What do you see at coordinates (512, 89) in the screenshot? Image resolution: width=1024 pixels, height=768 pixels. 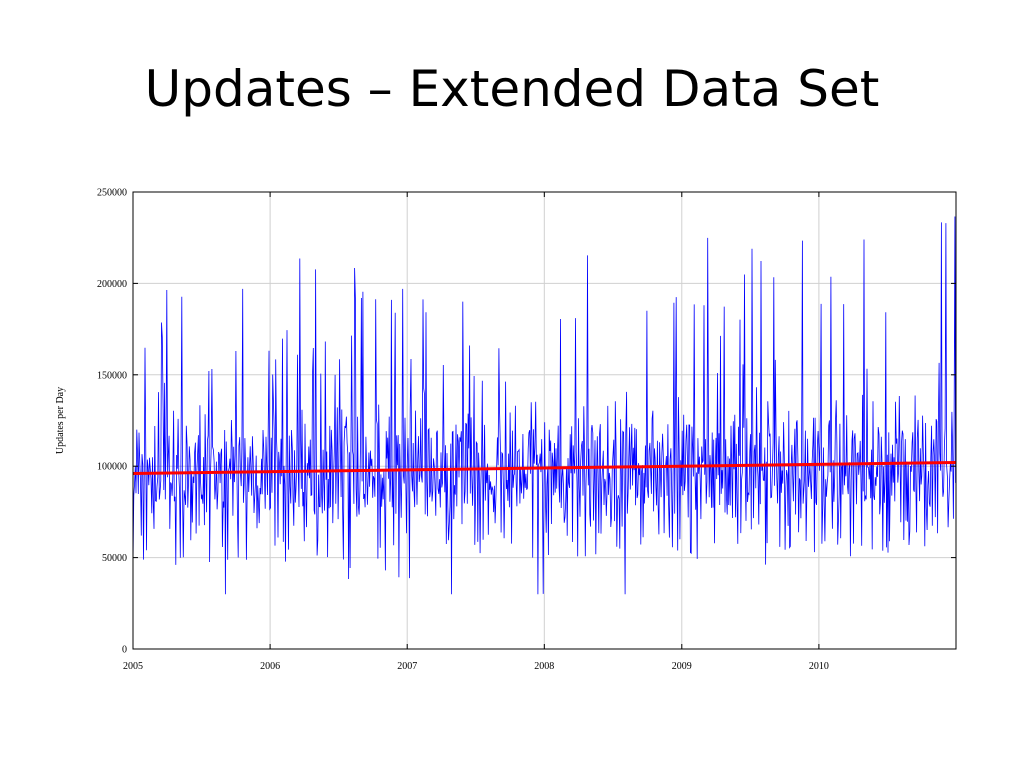 I see `slide-title: Updates – Extended Data Set` at bounding box center [512, 89].